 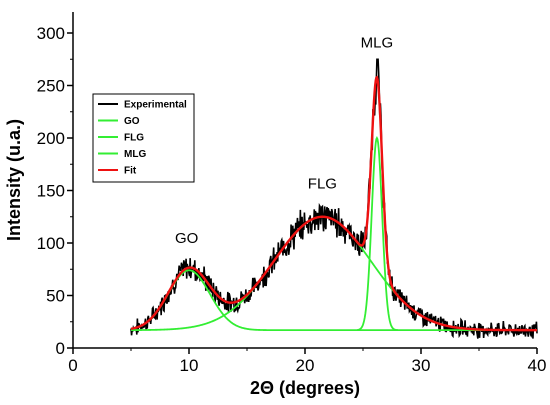 I want to click on y-tick-label: 150, so click(x=51, y=191).